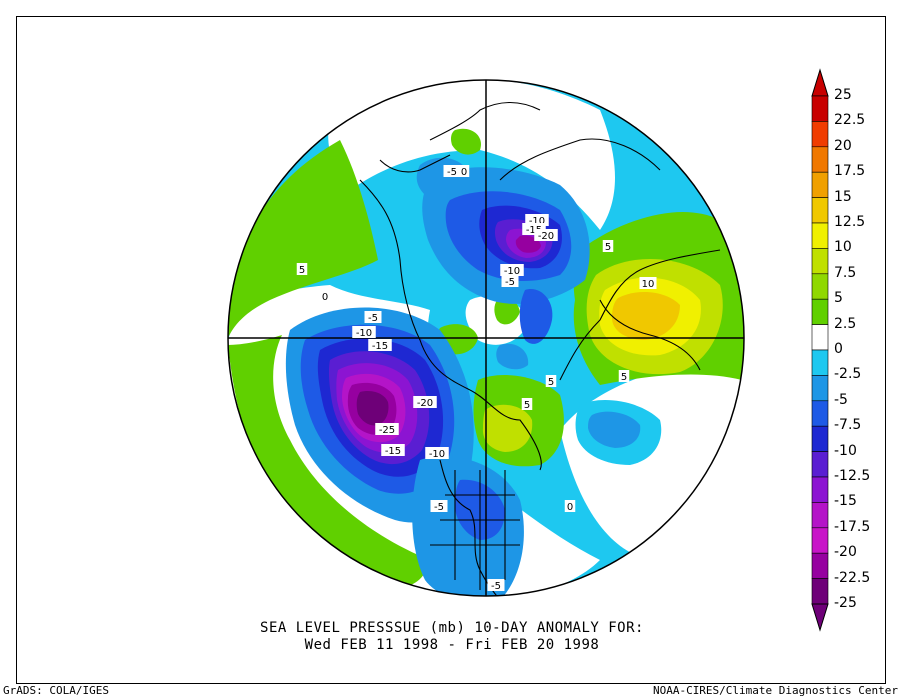 Image resolution: width=904 pixels, height=699 pixels. What do you see at coordinates (845, 603) in the screenshot?
I see `colorbar-label: -25` at bounding box center [845, 603].